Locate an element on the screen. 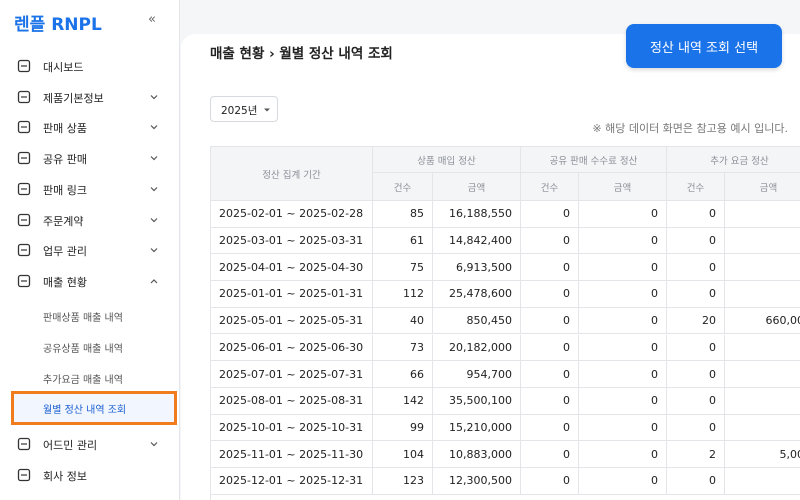  value-cell: 99 is located at coordinates (403, 428).